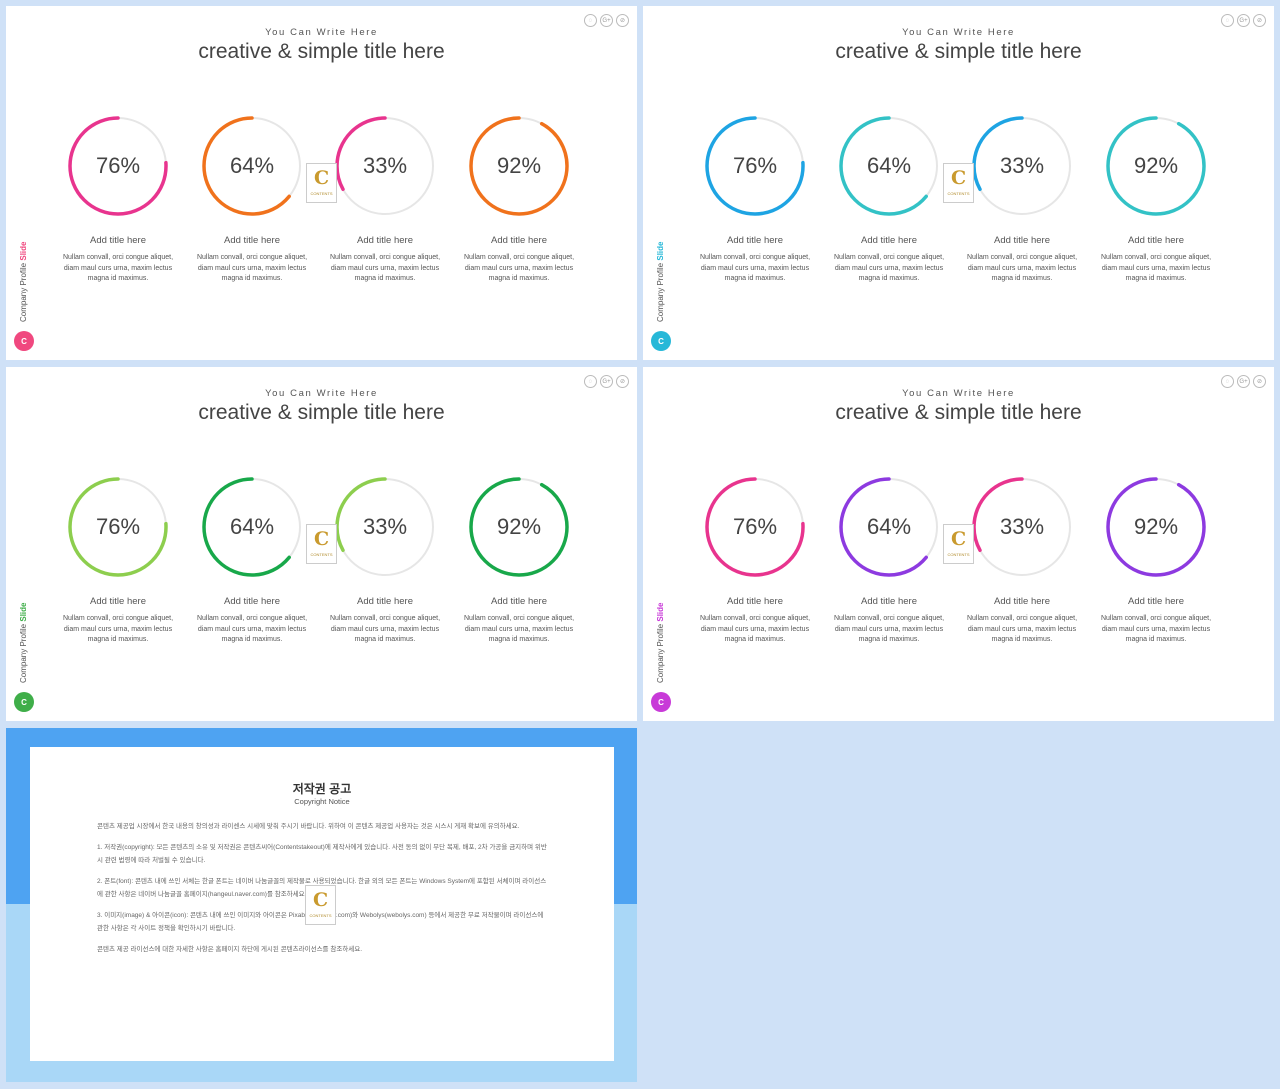 Image resolution: width=1280 pixels, height=1089 pixels. Describe the element at coordinates (958, 51) in the screenshot. I see `slide-title: creative & simple title here` at that location.